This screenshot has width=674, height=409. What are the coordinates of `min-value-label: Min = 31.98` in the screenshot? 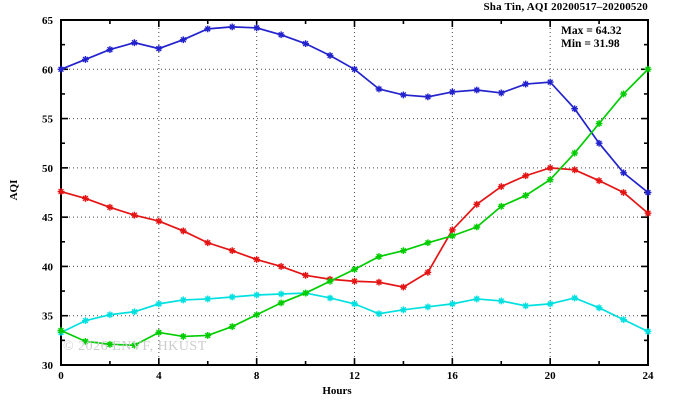 It's located at (590, 44).